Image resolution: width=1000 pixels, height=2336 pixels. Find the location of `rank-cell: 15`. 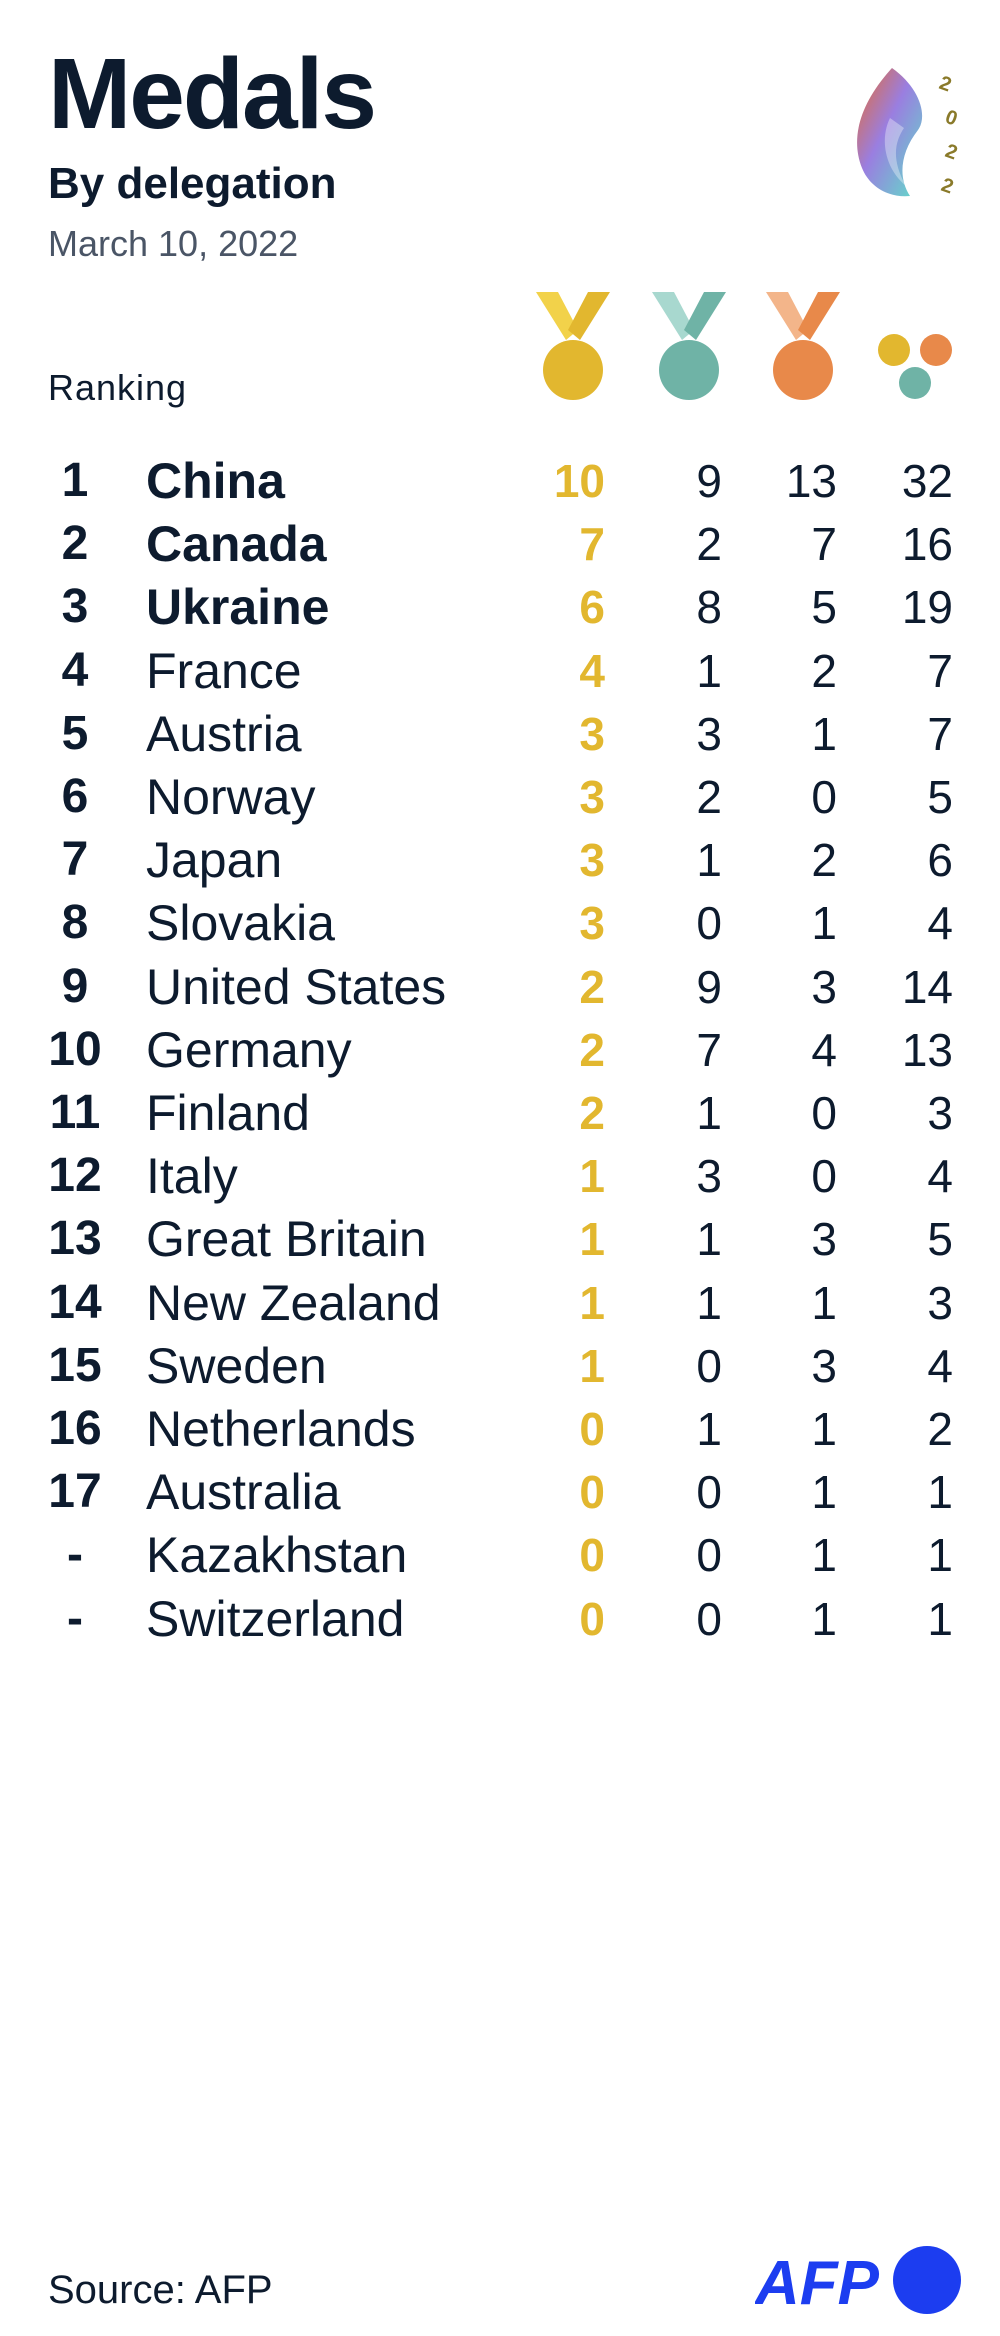

rank-cell: 15 is located at coordinates (75, 1365).